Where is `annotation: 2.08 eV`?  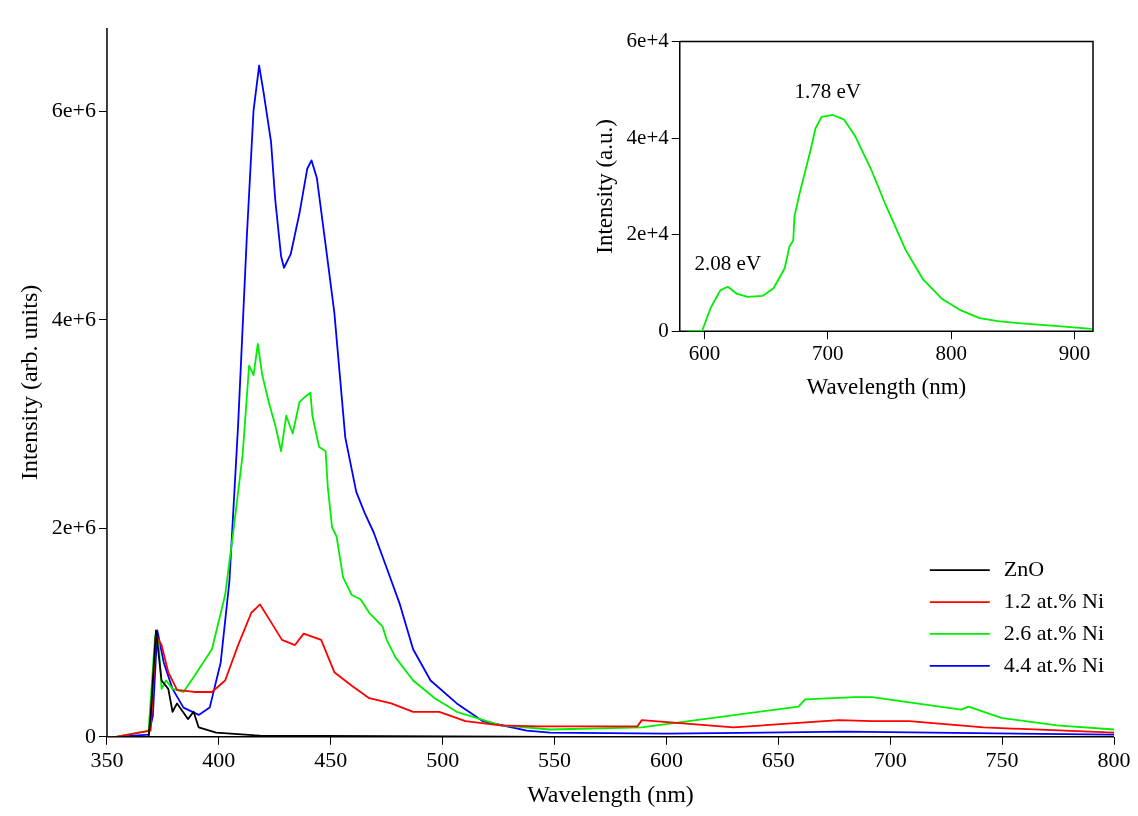
annotation: 2.08 eV is located at coordinates (728, 262).